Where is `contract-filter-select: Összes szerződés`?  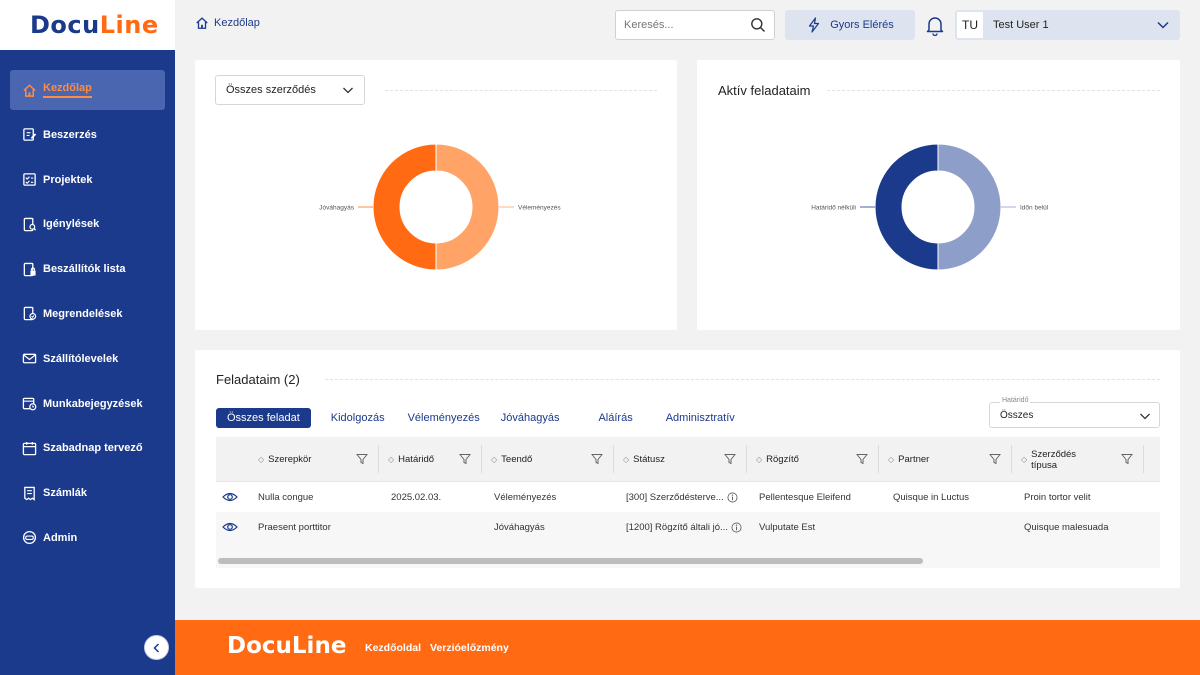
contract-filter-select: Összes szerződés is located at coordinates (290, 90).